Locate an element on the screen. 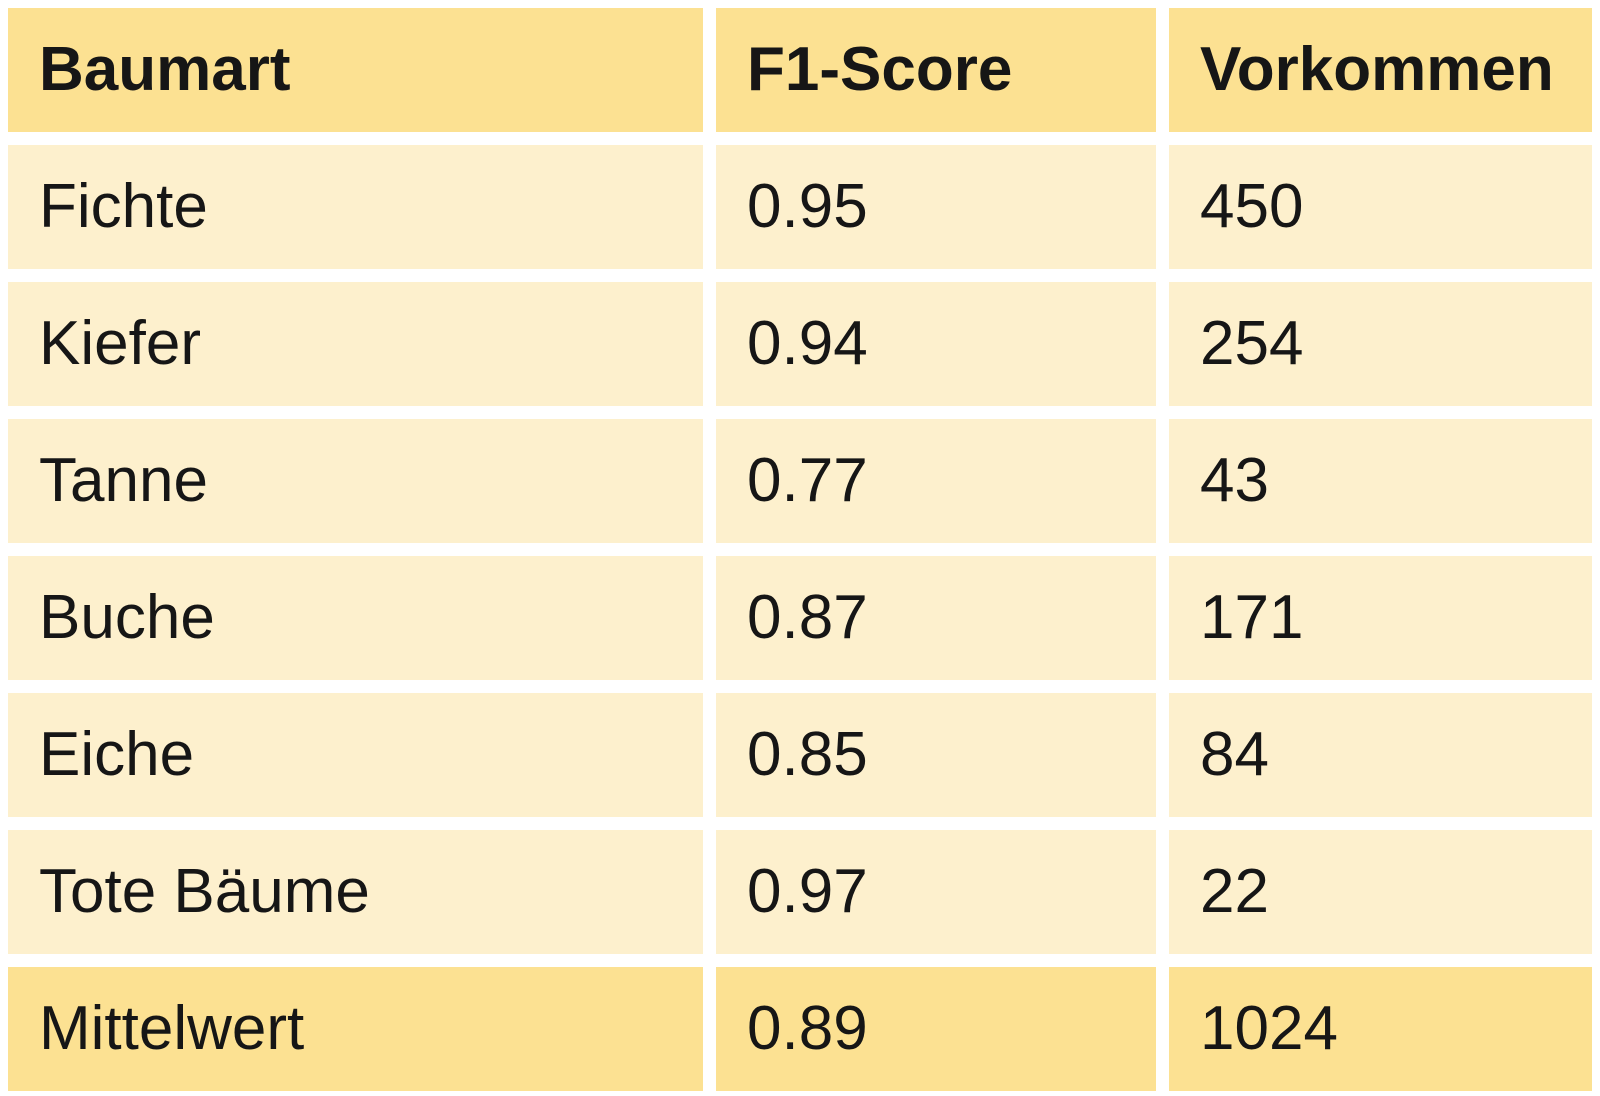 The width and height of the screenshot is (1600, 1096). cell-f1-score: 0.77 is located at coordinates (936, 481).